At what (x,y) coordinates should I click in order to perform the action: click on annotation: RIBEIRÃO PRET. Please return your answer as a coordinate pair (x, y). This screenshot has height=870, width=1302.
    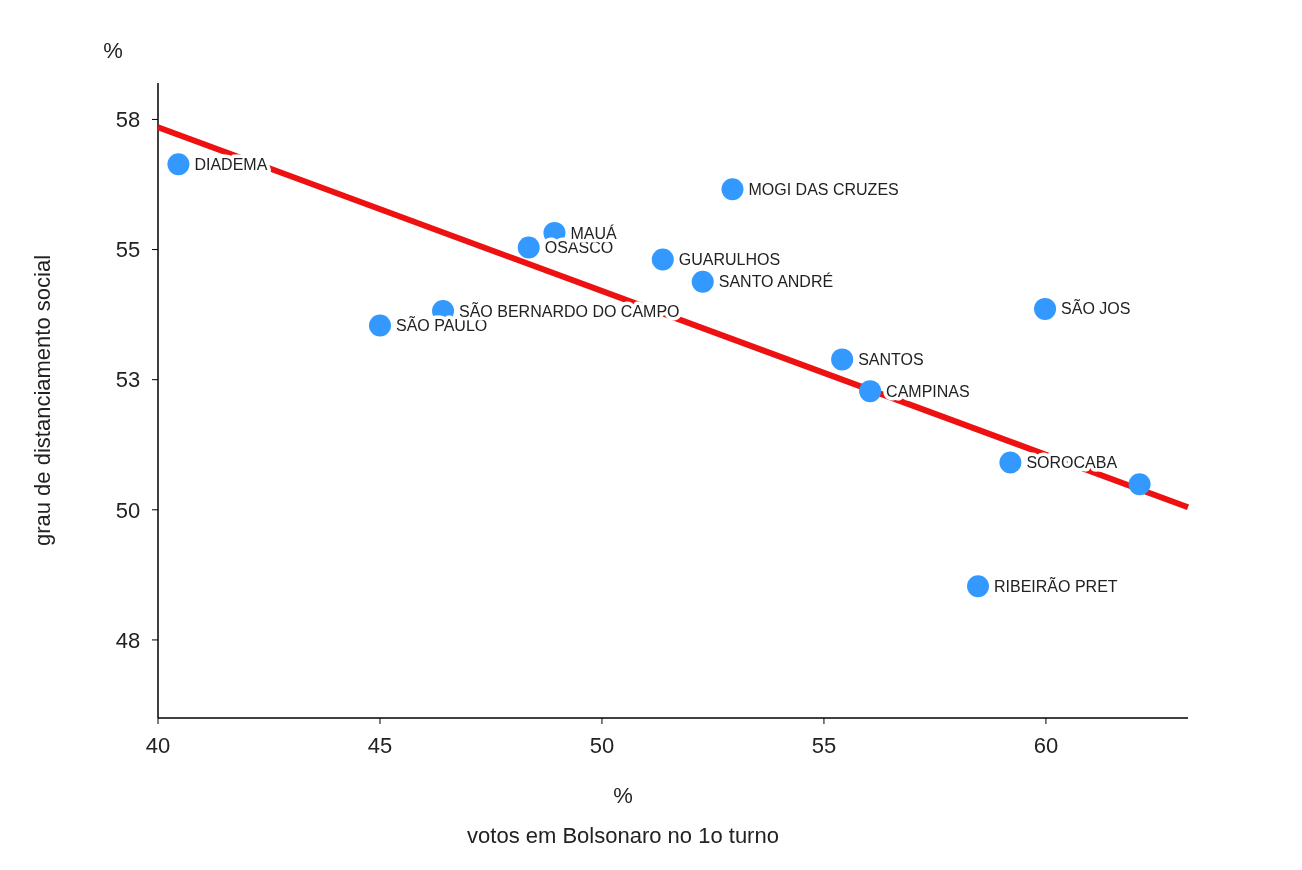
    Looking at the image, I should click on (1056, 585).